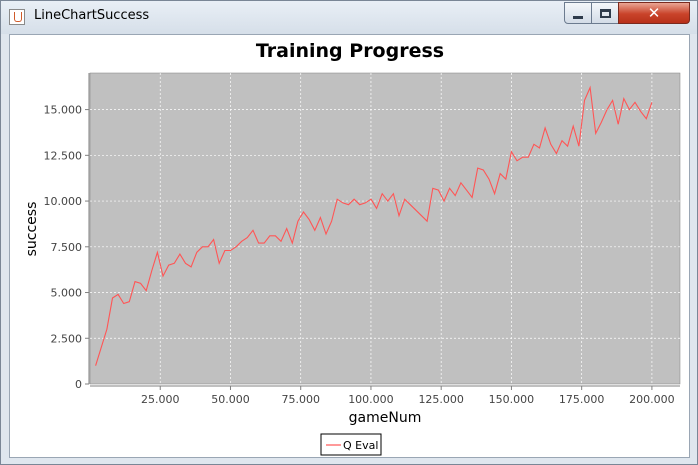 The height and width of the screenshot is (465, 698). Describe the element at coordinates (63, 110) in the screenshot. I see `y-tick-label: 15.000` at that location.